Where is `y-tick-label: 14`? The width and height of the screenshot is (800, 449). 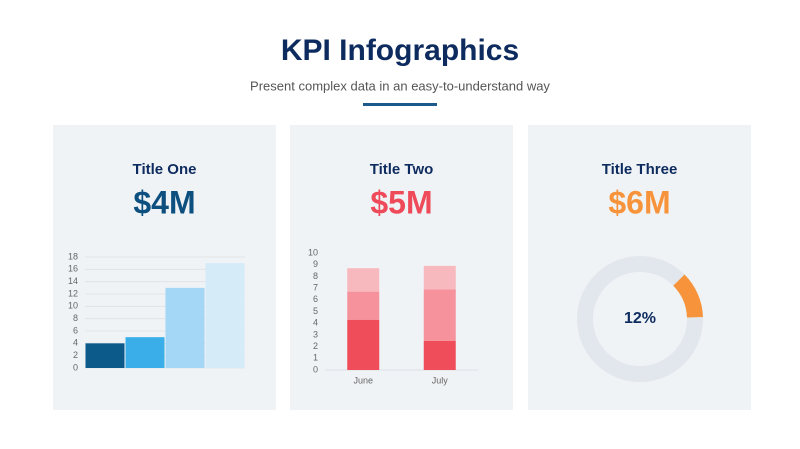 y-tick-label: 14 is located at coordinates (73, 281).